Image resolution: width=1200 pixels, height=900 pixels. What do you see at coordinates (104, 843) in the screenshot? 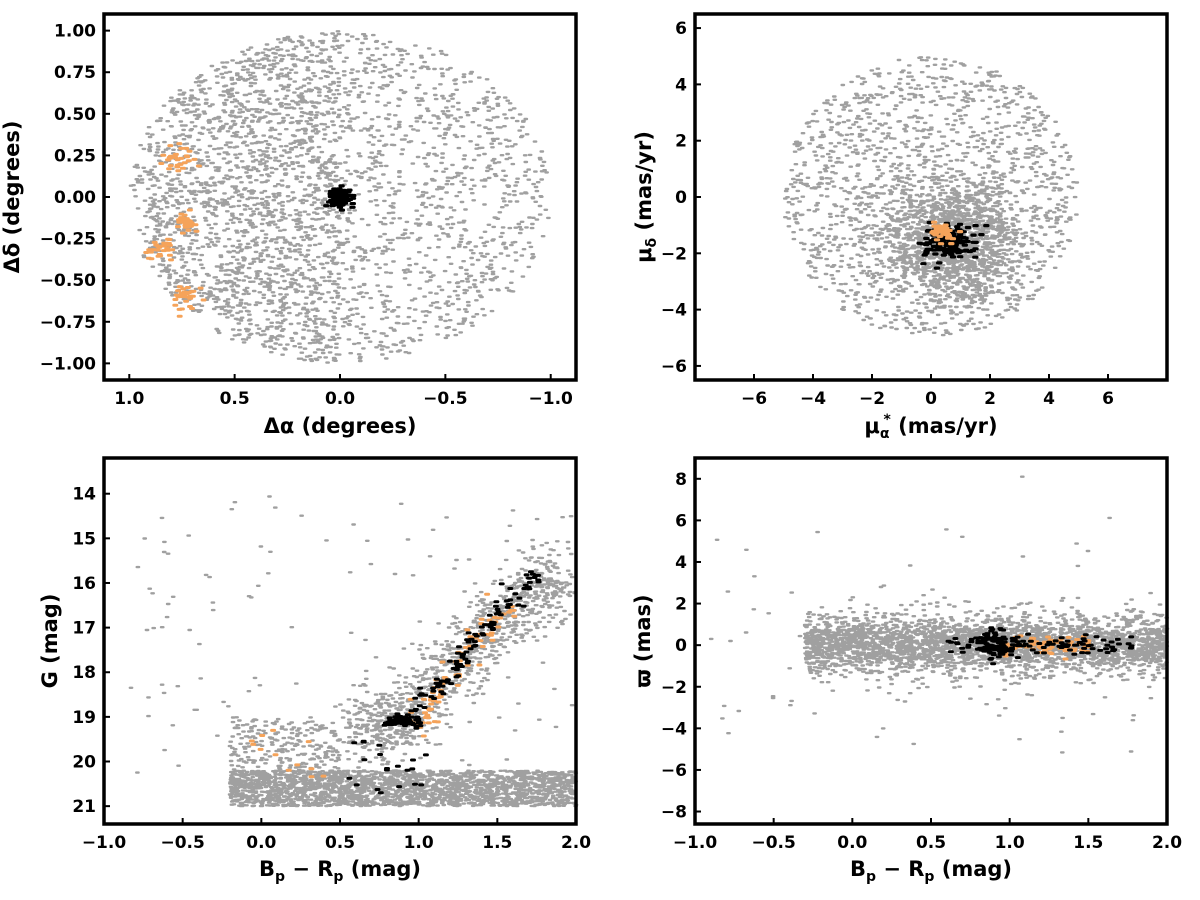
I see `cmd-x-tick-label: −1.0` at bounding box center [104, 843].